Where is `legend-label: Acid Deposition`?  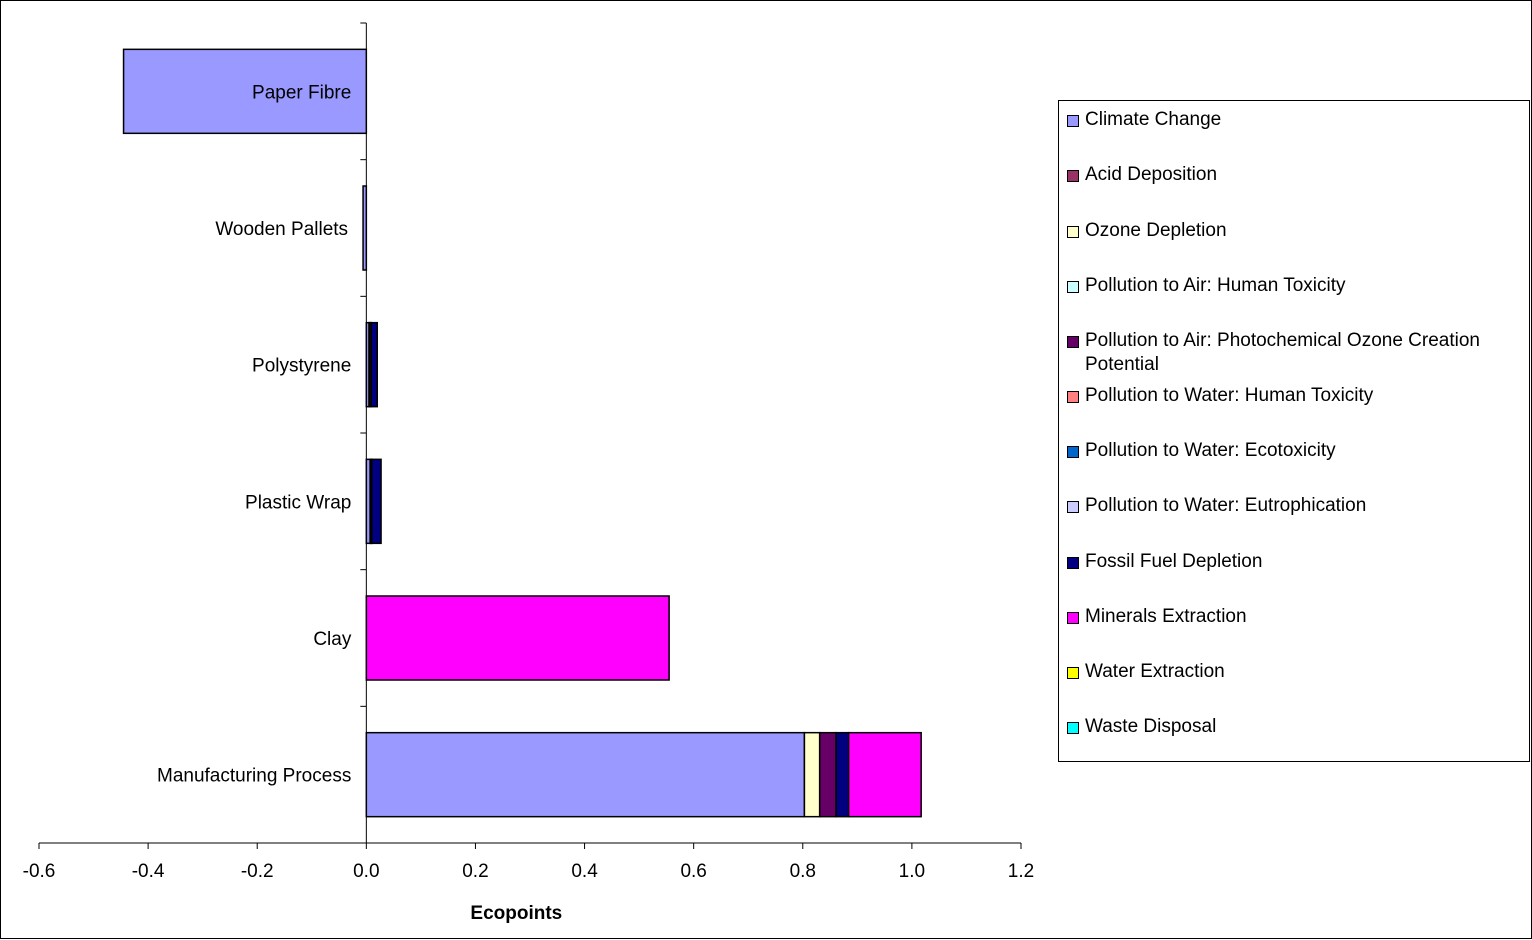
legend-label: Acid Deposition is located at coordinates (1151, 174).